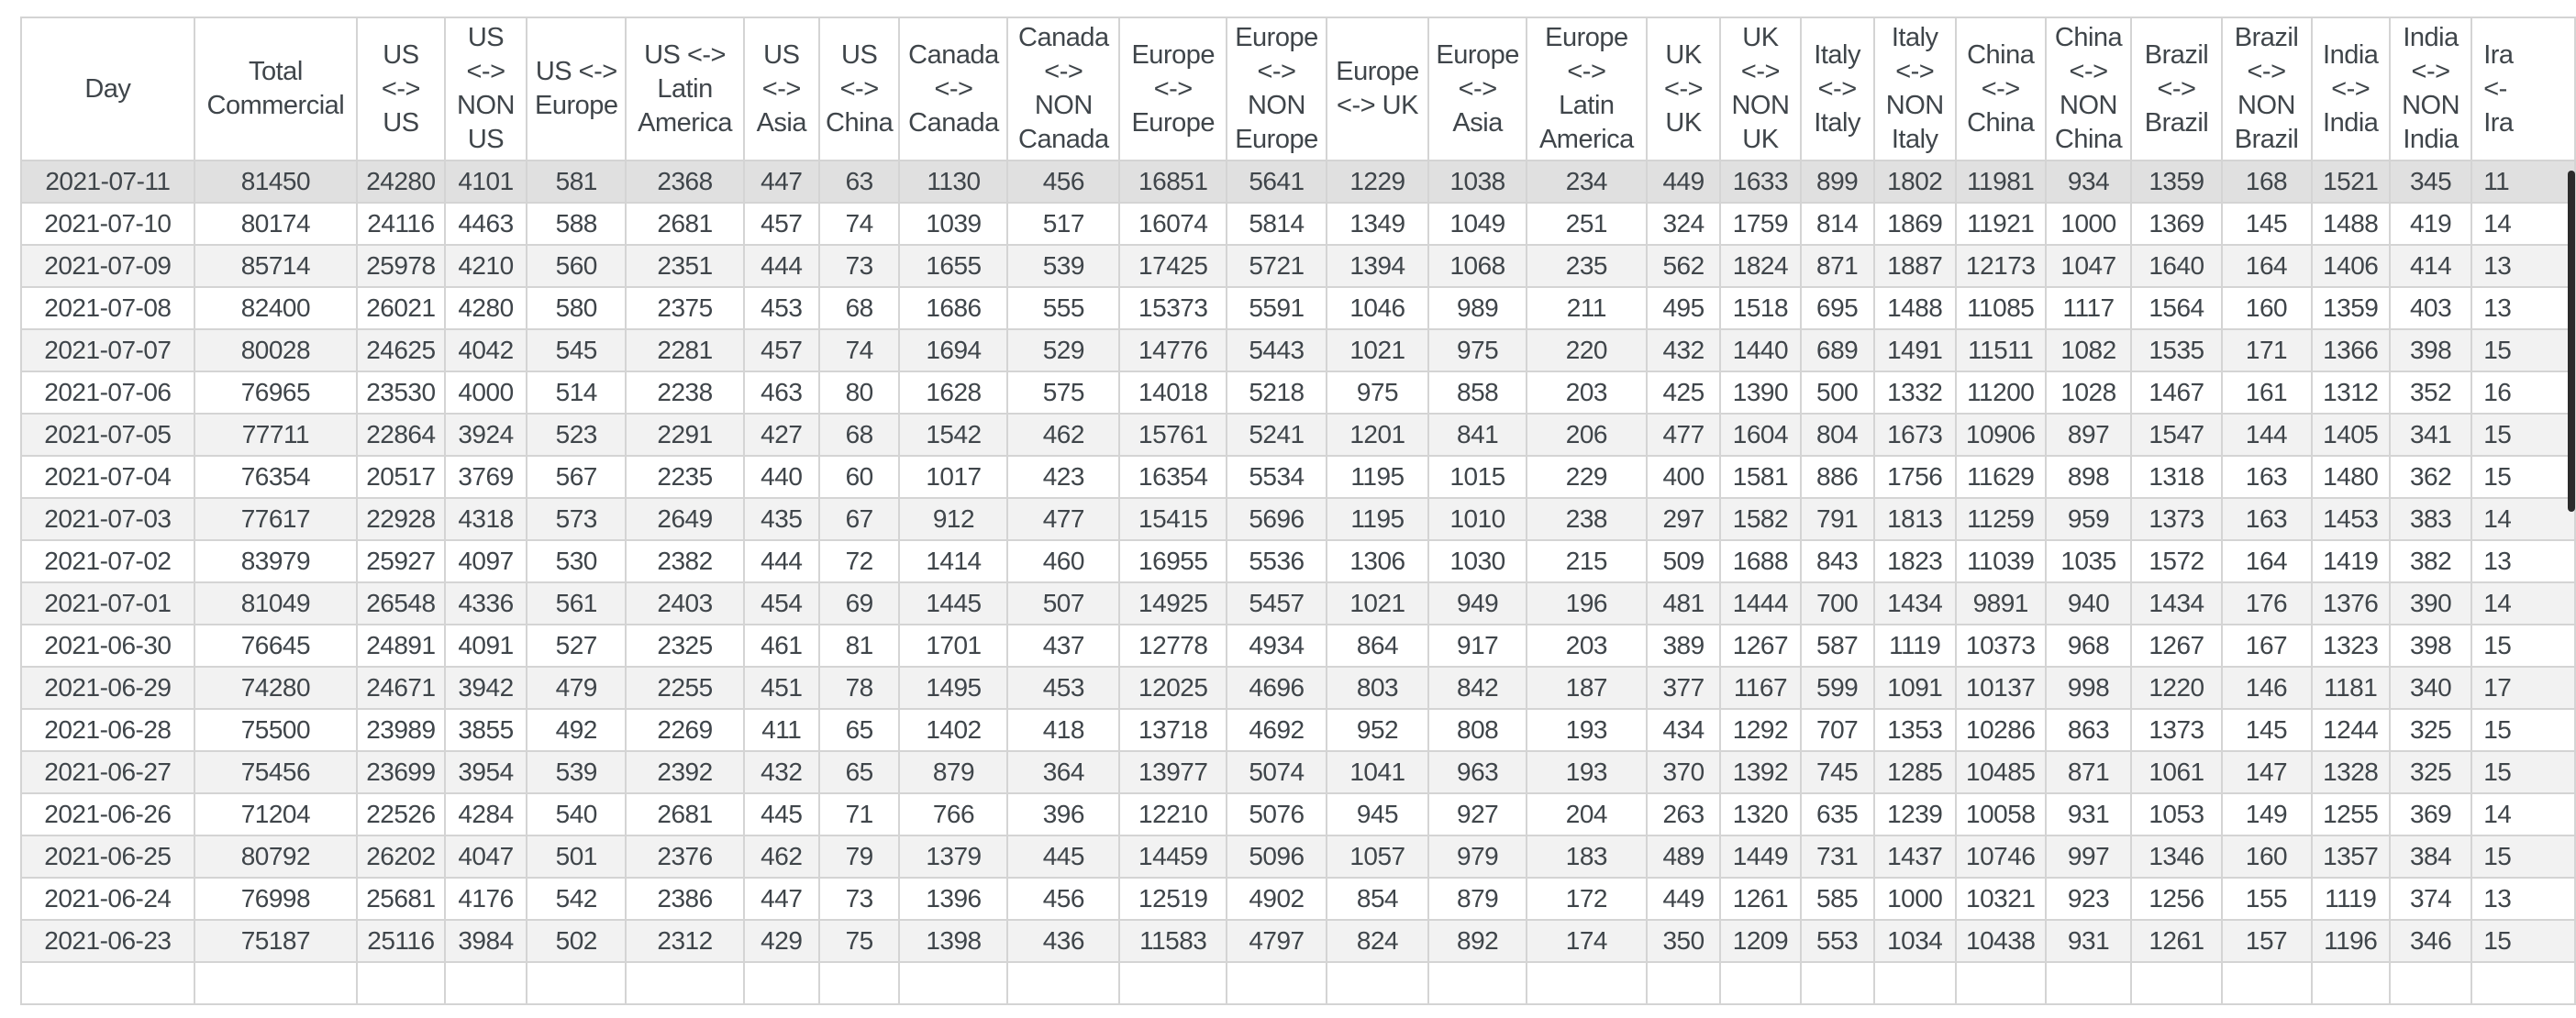 This screenshot has height=1018, width=2576. Describe the element at coordinates (685, 772) in the screenshot. I see `cell-us_latin_america: 2392` at that location.